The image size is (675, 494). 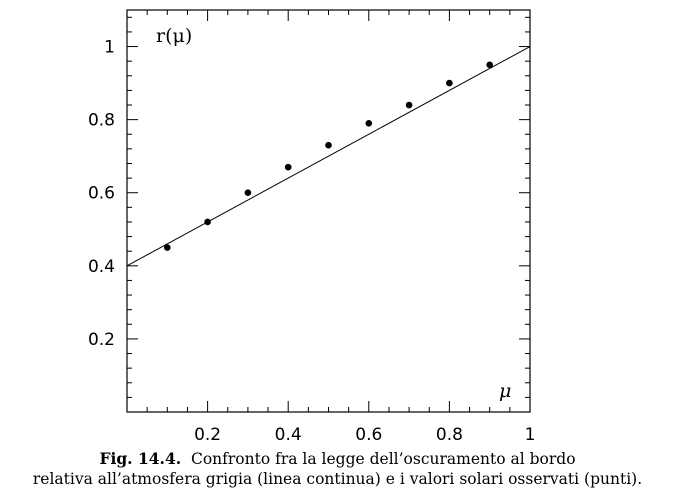 What do you see at coordinates (101, 340) in the screenshot?
I see `y-tick-label: 0.2` at bounding box center [101, 340].